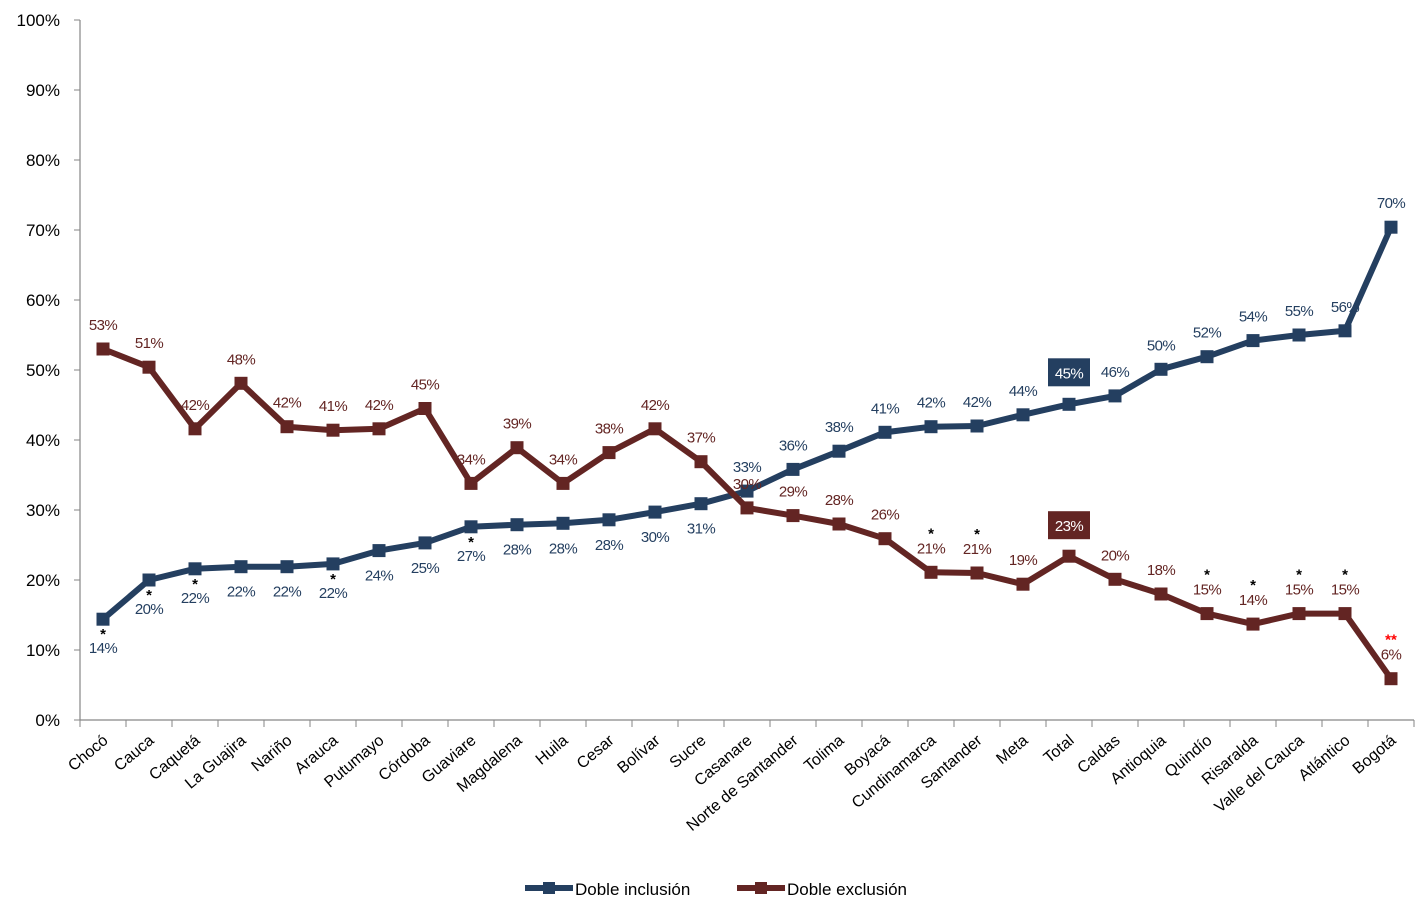 The image size is (1416, 900). I want to click on data-label: 19%, so click(1023, 560).